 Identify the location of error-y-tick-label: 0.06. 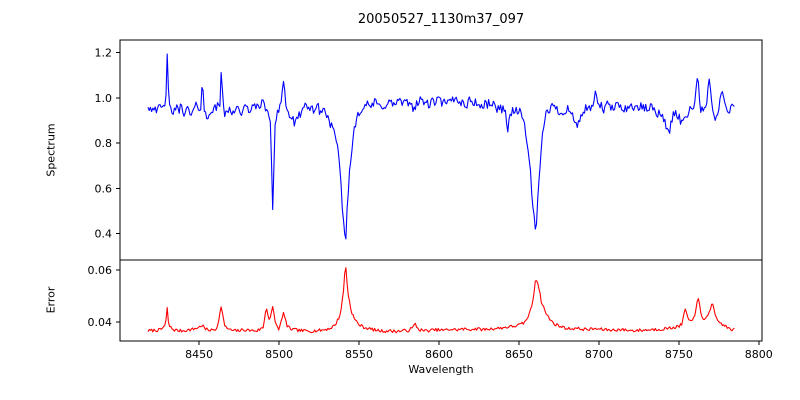
(100, 270).